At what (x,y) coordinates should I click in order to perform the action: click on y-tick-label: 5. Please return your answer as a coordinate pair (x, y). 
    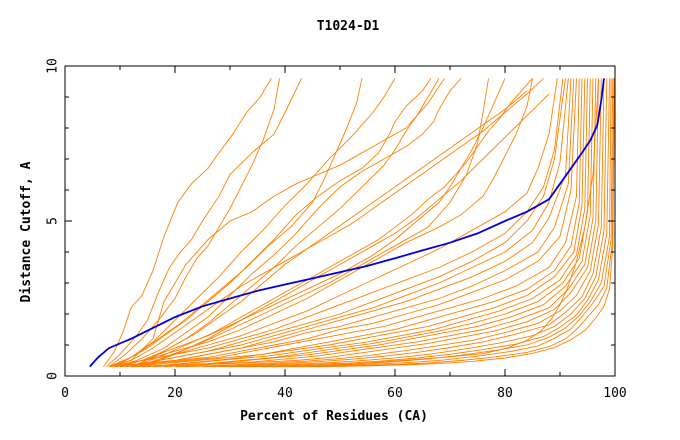
    Looking at the image, I should click on (53, 221).